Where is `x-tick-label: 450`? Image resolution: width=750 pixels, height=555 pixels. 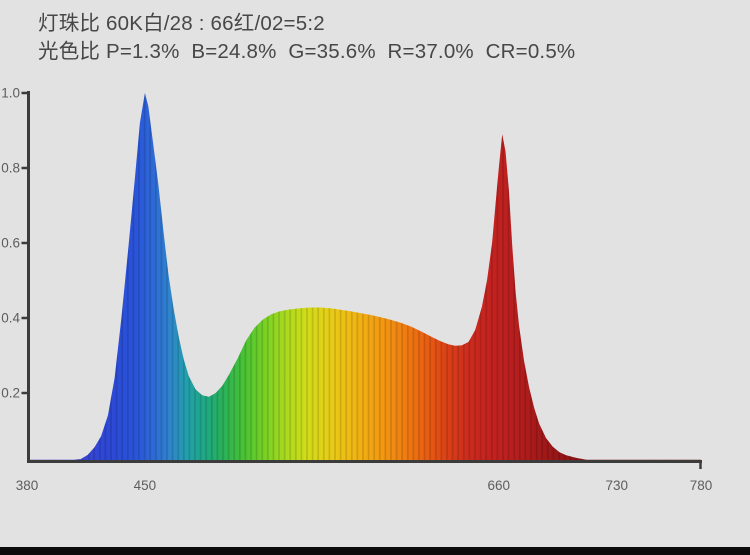 x-tick-label: 450 is located at coordinates (145, 485).